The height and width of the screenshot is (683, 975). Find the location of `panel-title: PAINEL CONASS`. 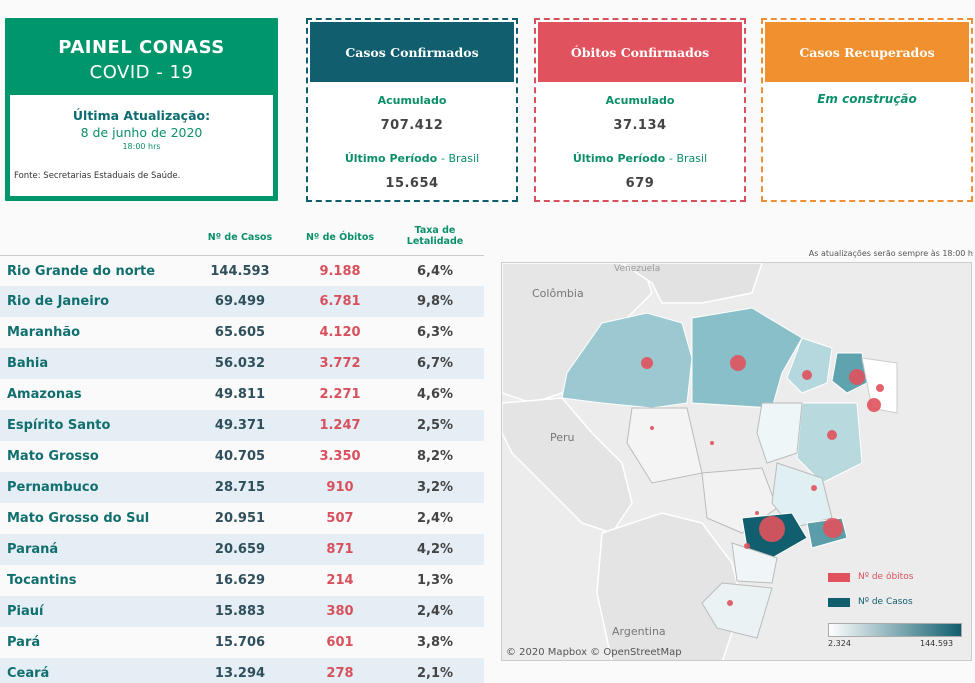

panel-title: PAINEL CONASS is located at coordinates (141, 47).